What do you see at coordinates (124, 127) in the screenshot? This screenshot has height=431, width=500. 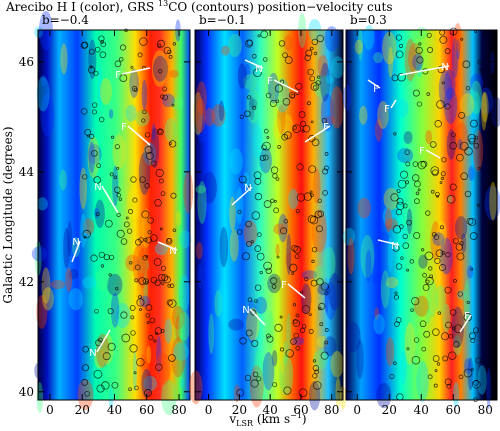 I see `annotation: F` at bounding box center [124, 127].